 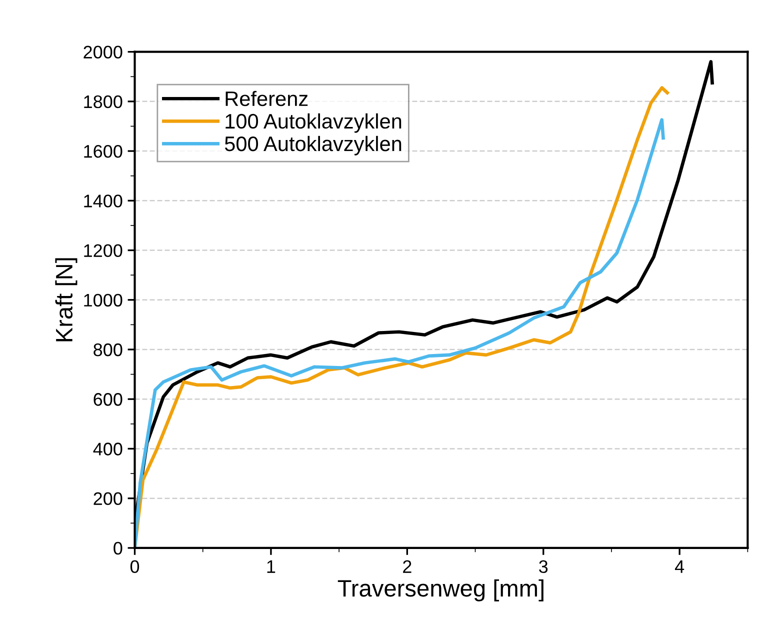 I want to click on y-tick-label: 200, so click(x=108, y=499).